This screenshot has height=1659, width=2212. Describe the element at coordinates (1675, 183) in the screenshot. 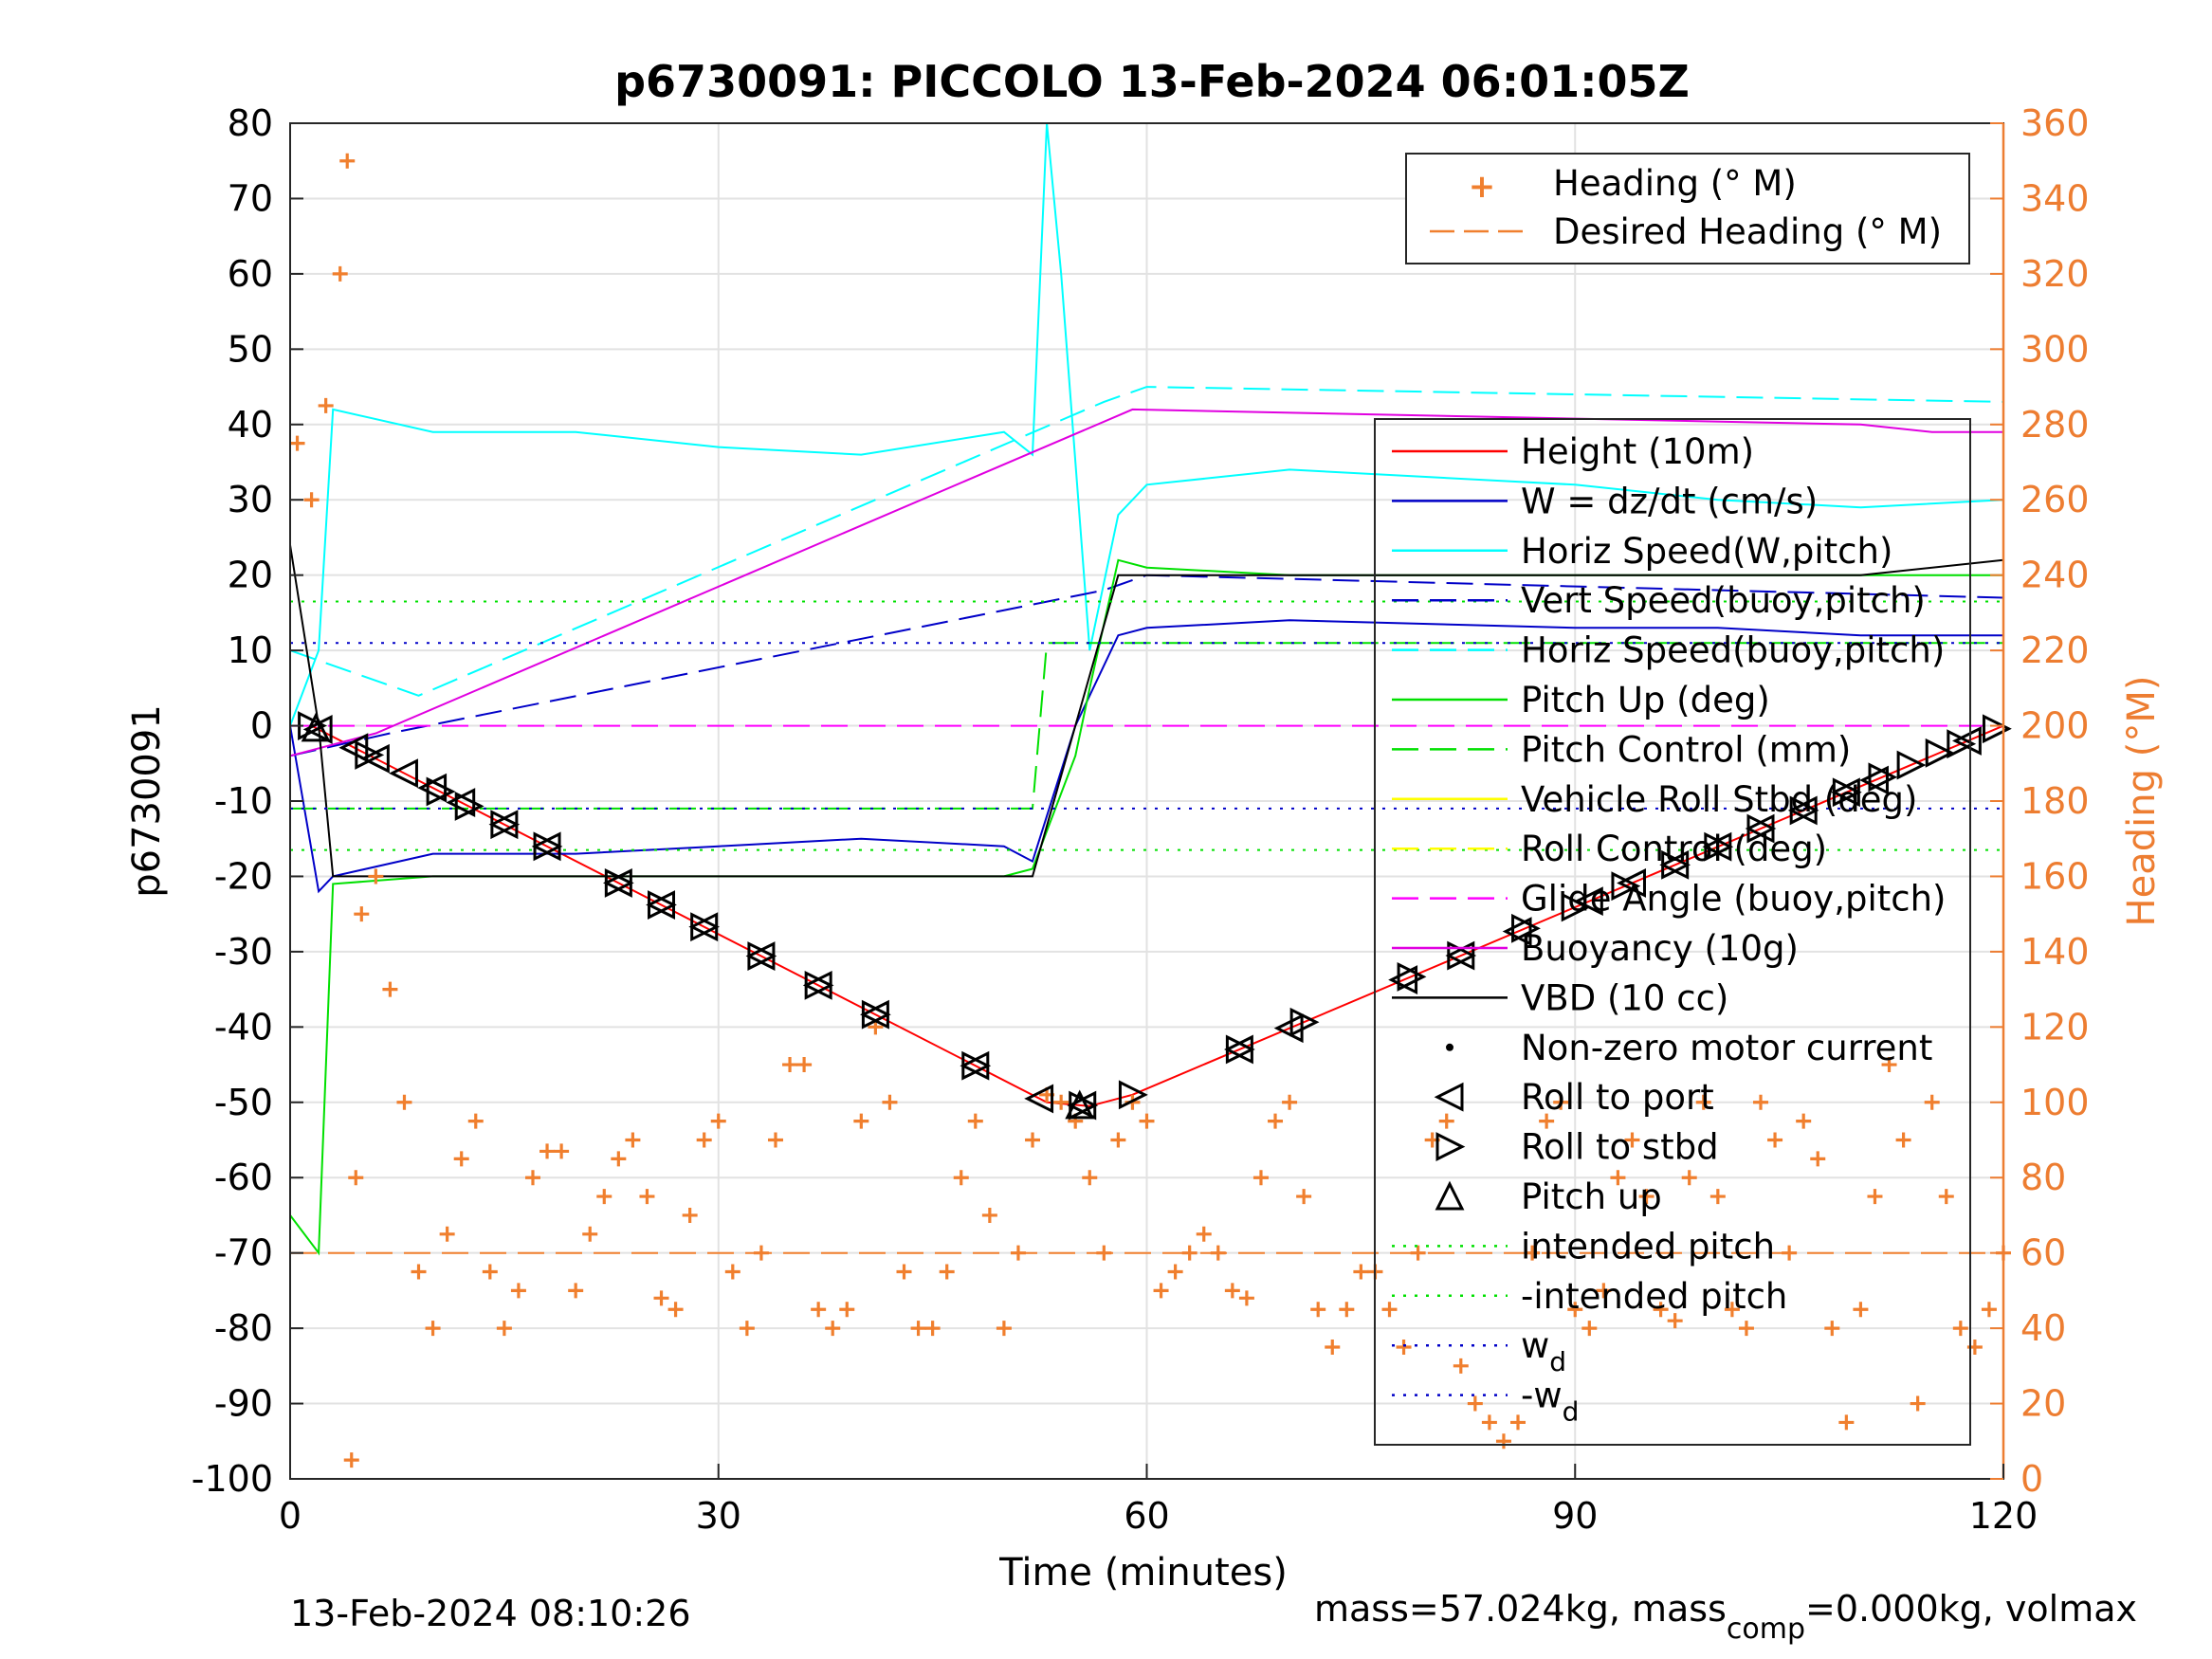

I see `legend-heading-label: Heading (° M)` at that location.